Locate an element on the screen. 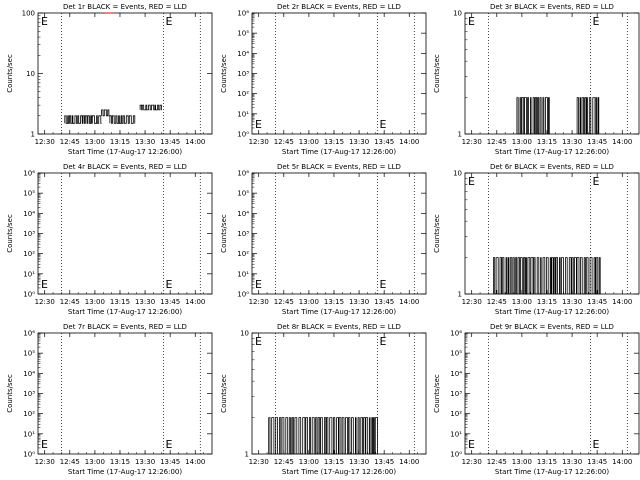 This screenshot has height=480, width=640. panel-title: Det 5r BLACK = Events, RED = LLD is located at coordinates (339, 167).